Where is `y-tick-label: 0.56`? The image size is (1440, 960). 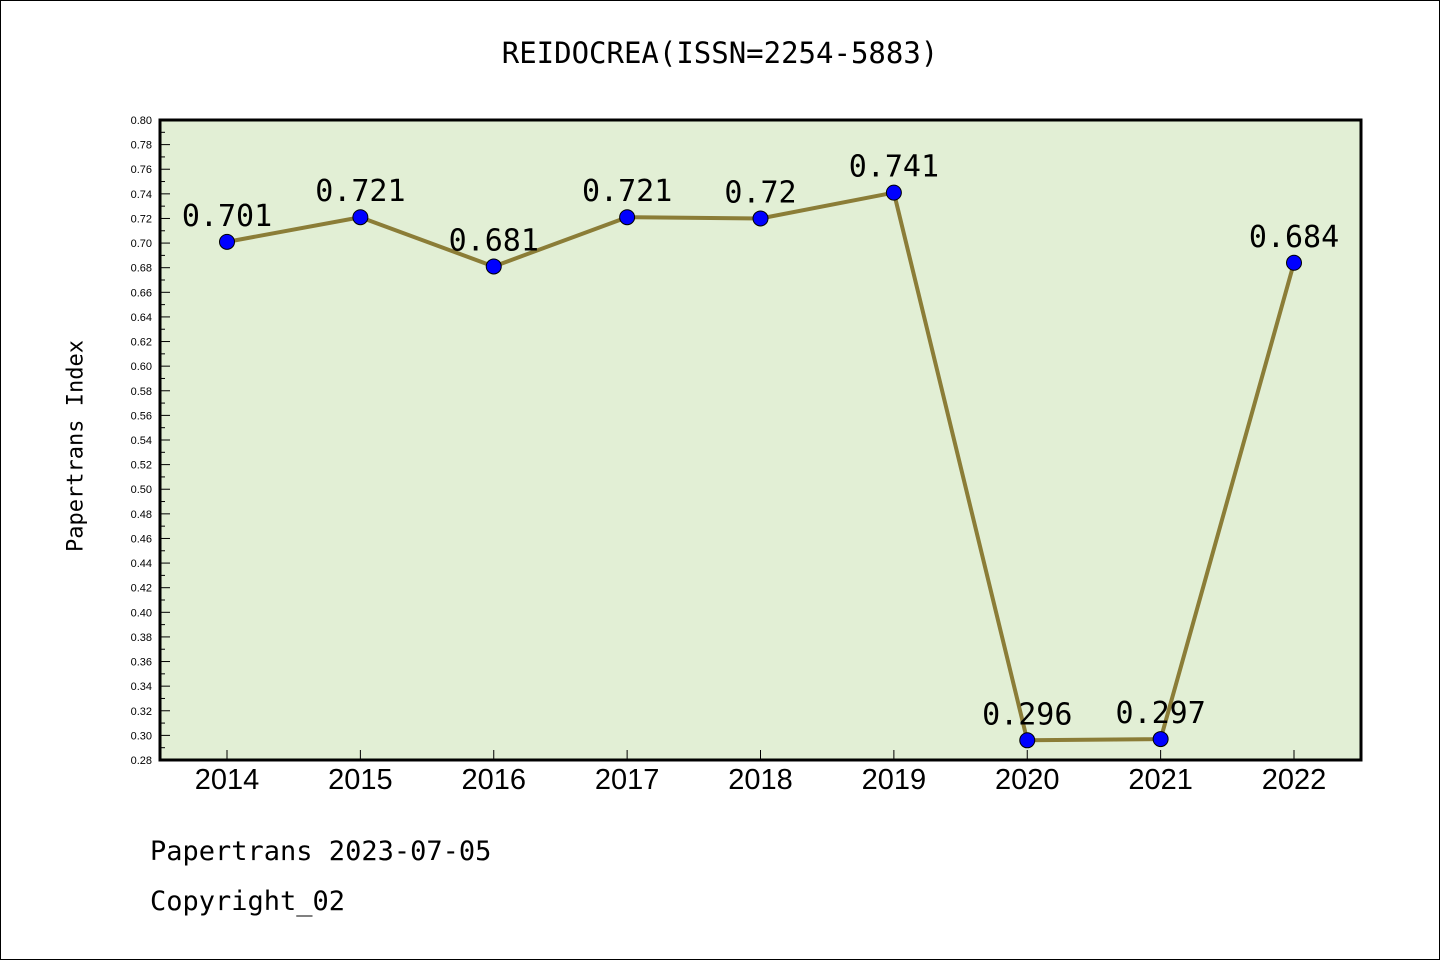
y-tick-label: 0.56 is located at coordinates (141, 416).